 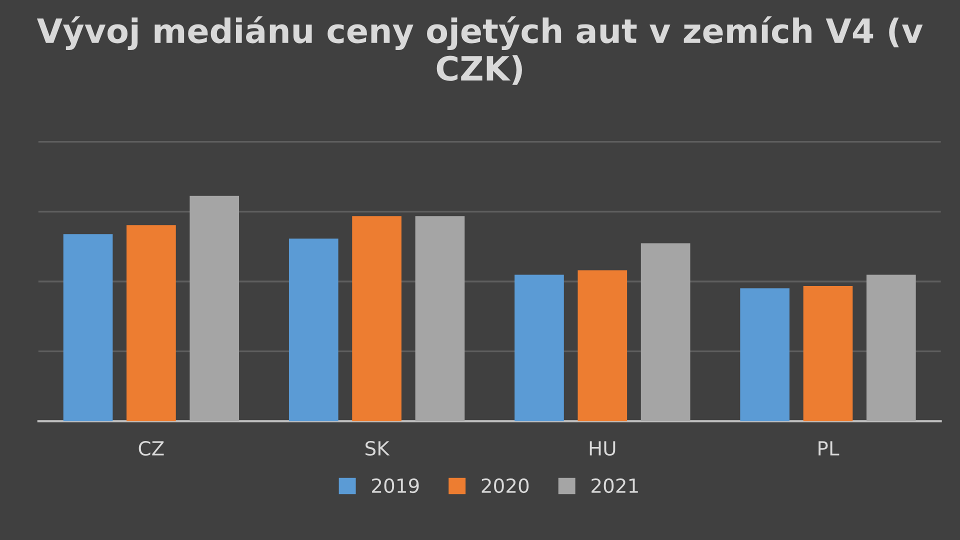 I want to click on legend-label: 2019, so click(x=395, y=486).